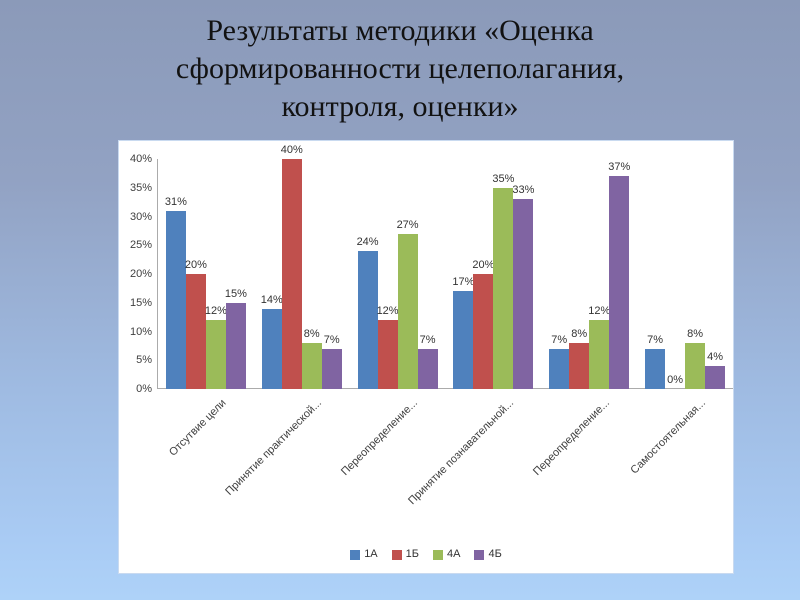 Image resolution: width=800 pixels, height=600 pixels. Describe the element at coordinates (197, 428) in the screenshot. I see `x-axis-category-label: Отсутвие цели` at that location.